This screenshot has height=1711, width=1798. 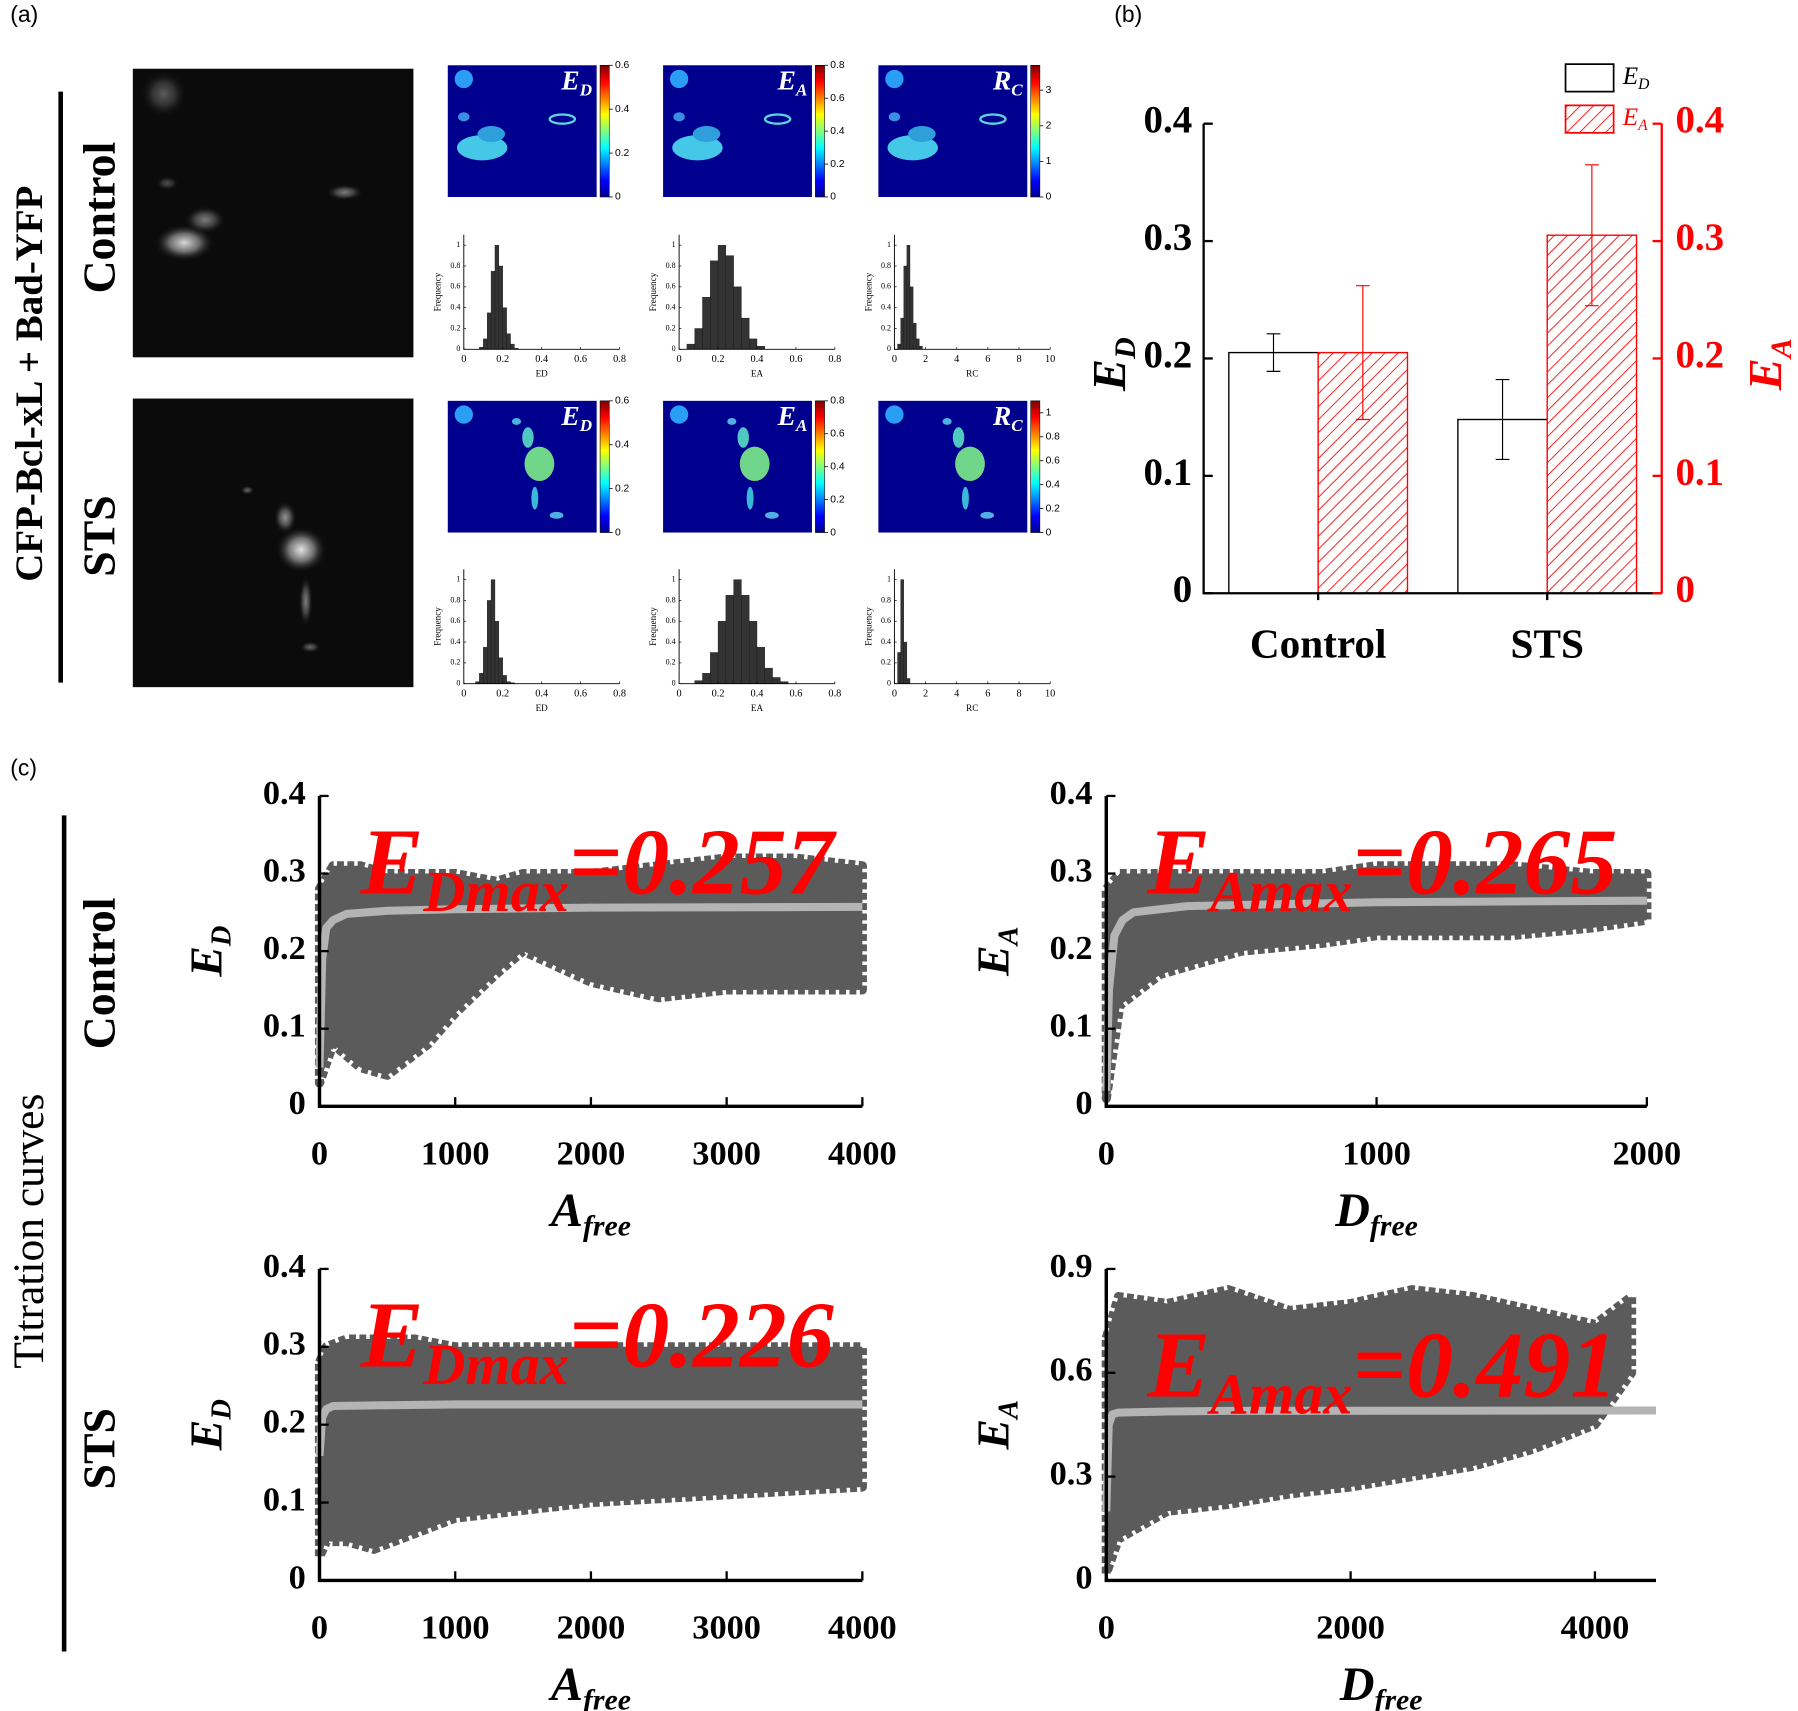 I want to click on heatmap-image, so click(x=737, y=131).